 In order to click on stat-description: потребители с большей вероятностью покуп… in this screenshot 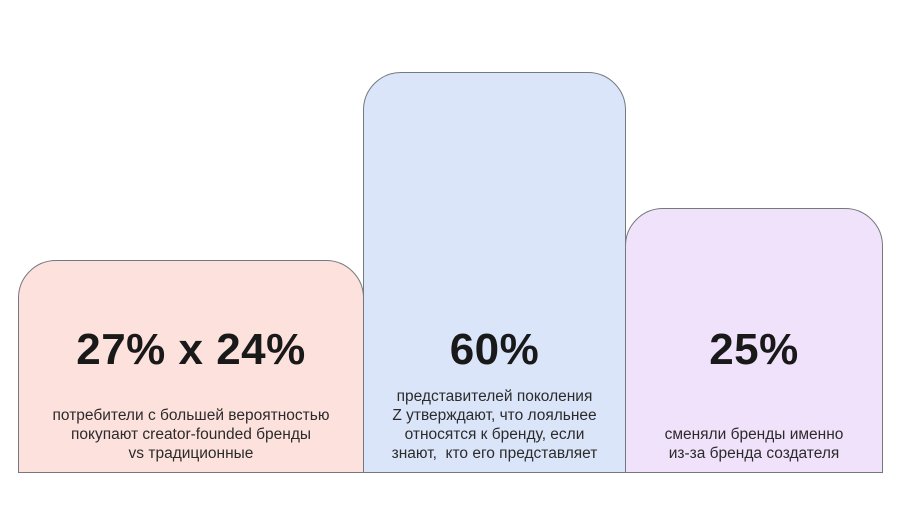, I will do `click(191, 434)`.